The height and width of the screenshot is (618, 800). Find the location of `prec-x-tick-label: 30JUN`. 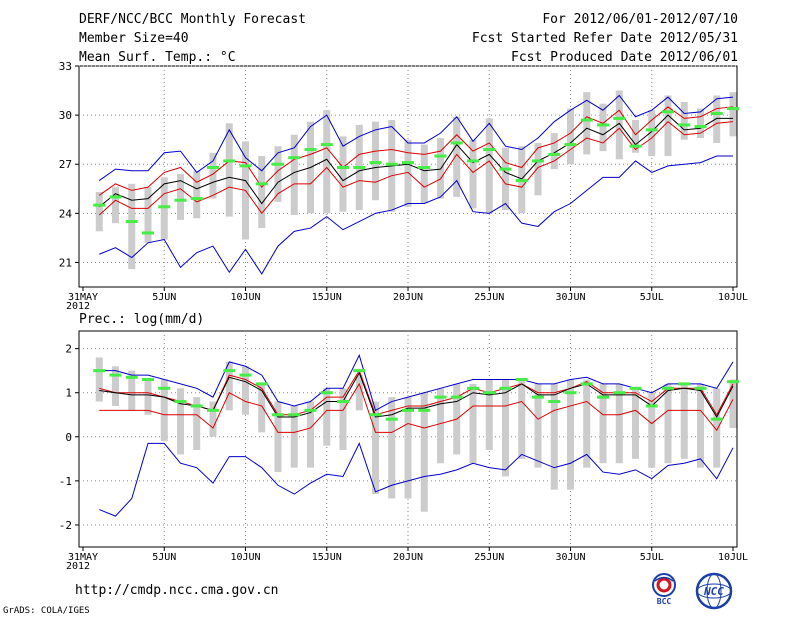

prec-x-tick-label: 30JUN is located at coordinates (570, 557).